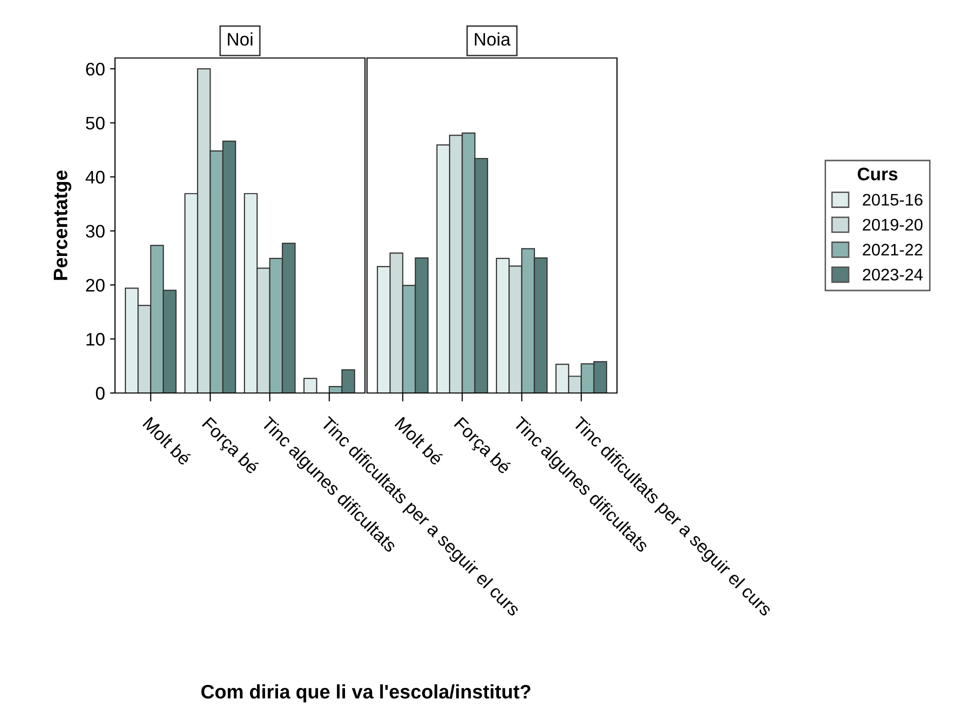  I want to click on legend-label: 2015-16, so click(892, 200).